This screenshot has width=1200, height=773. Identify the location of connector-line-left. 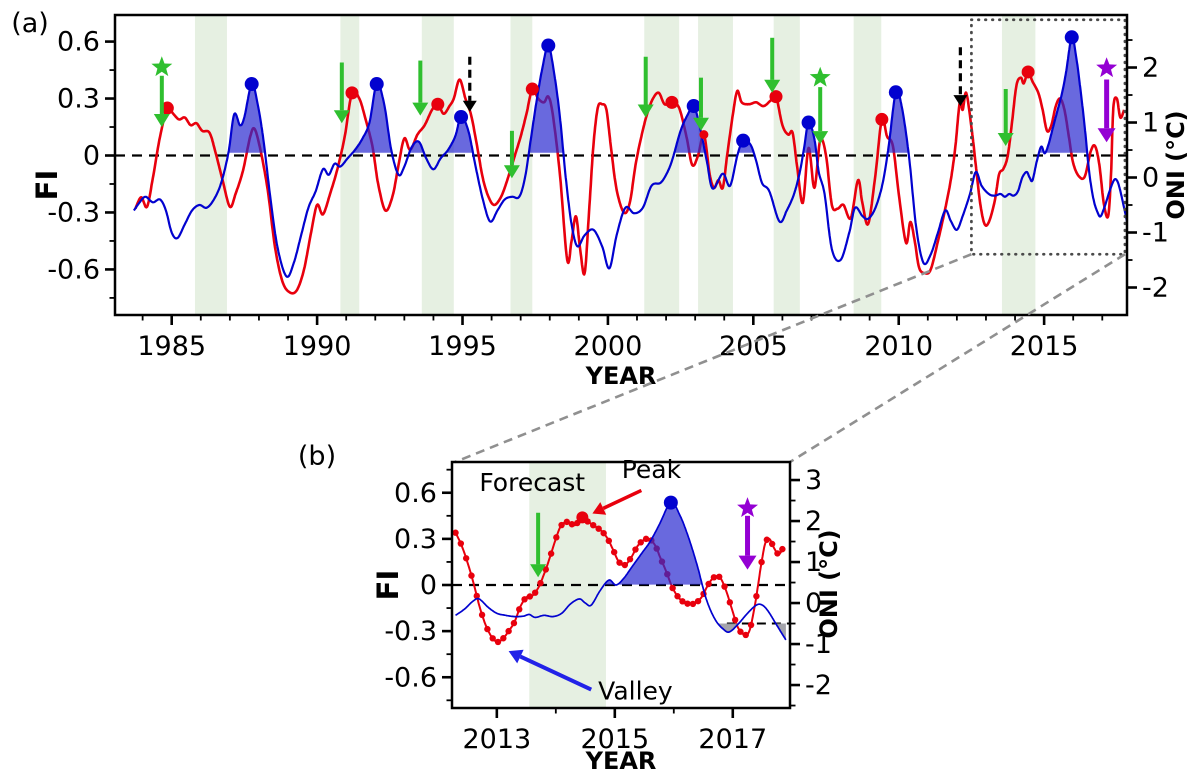
(713, 358).